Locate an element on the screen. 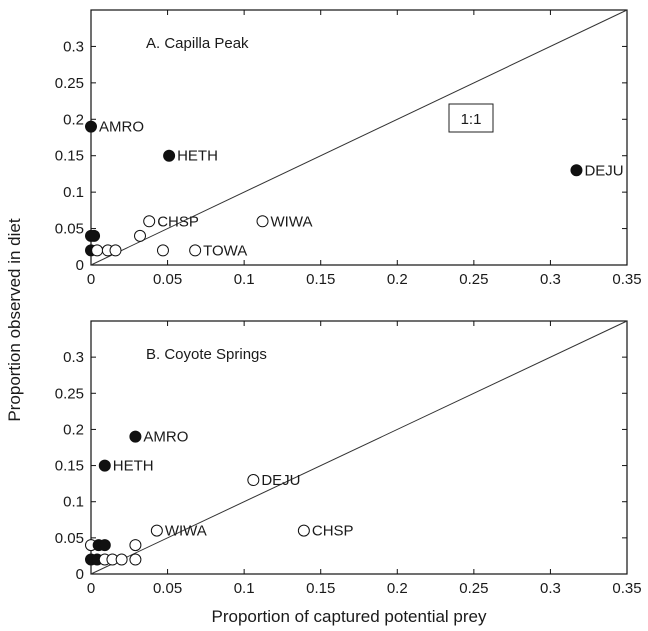 The width and height of the screenshot is (648, 631). panel-title: B. Coyote Springs is located at coordinates (206, 354).